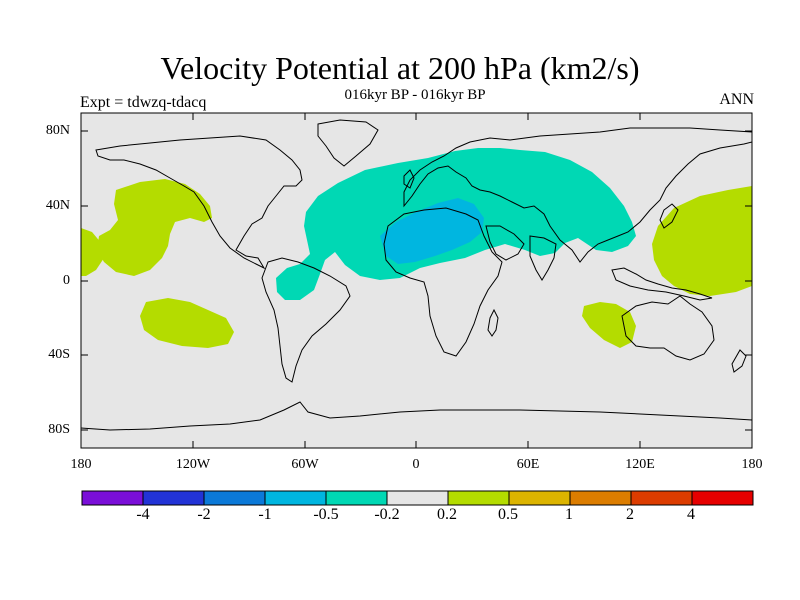 This screenshot has height=600, width=800. What do you see at coordinates (416, 464) in the screenshot?
I see `lon-tick-label: 0` at bounding box center [416, 464].